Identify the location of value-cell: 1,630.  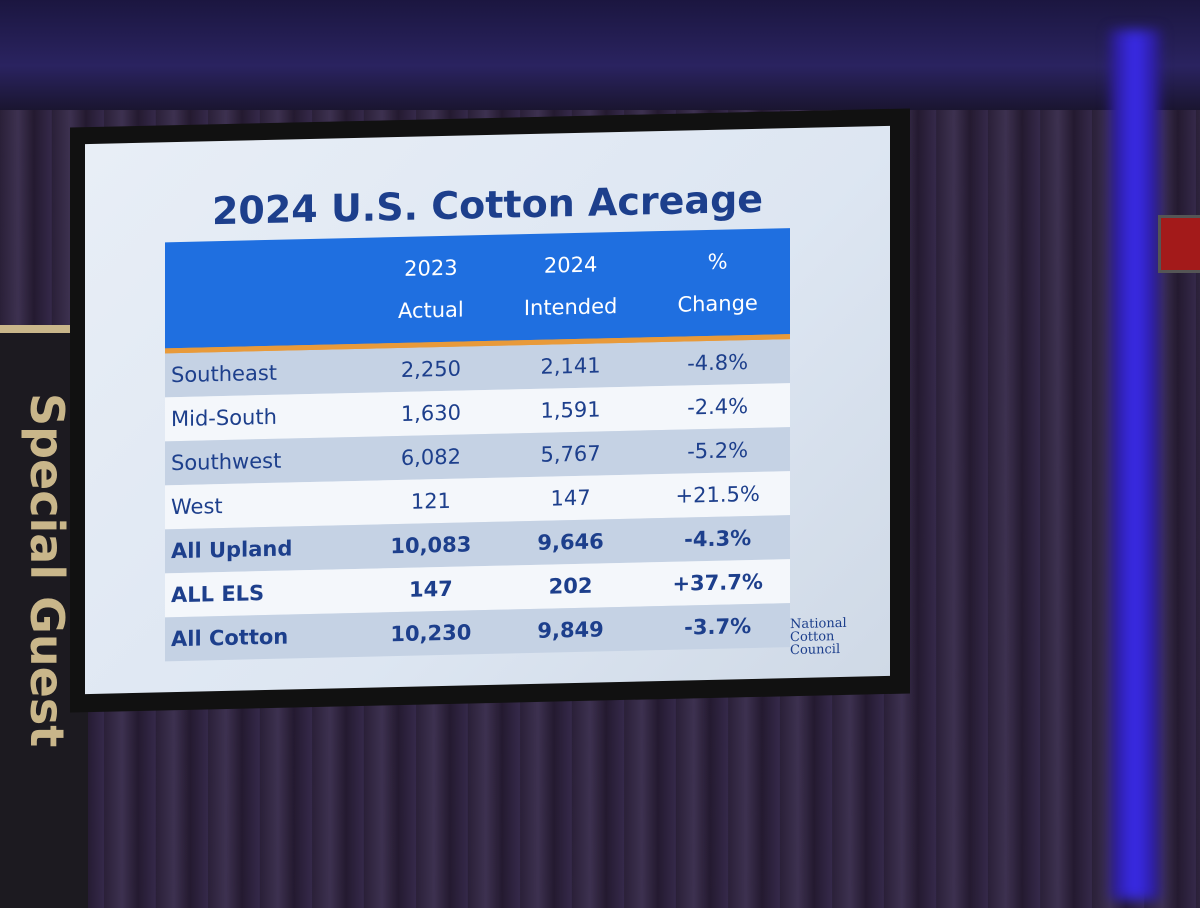
(430, 413).